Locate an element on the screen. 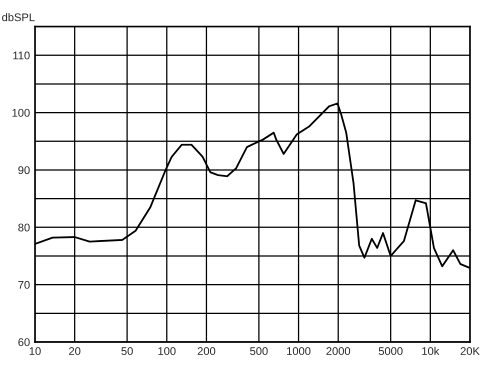 This screenshot has height=380, width=500. x-tick-label: 1000 is located at coordinates (298, 351).